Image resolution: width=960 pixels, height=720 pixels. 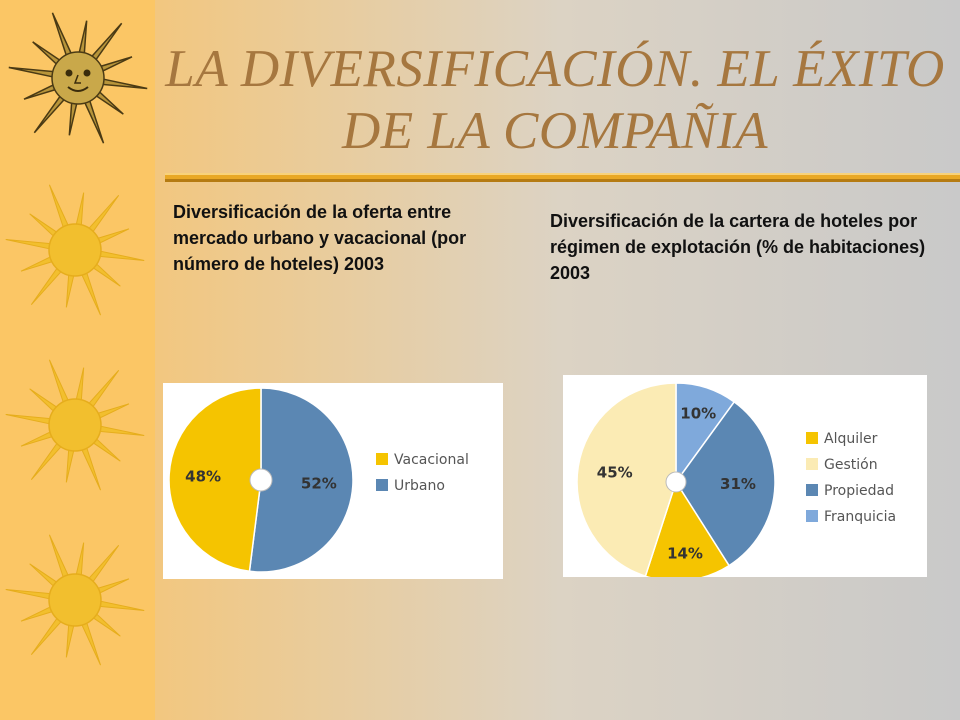 What do you see at coordinates (687, 528) in the screenshot?
I see `pie-slice-alquiler` at bounding box center [687, 528].